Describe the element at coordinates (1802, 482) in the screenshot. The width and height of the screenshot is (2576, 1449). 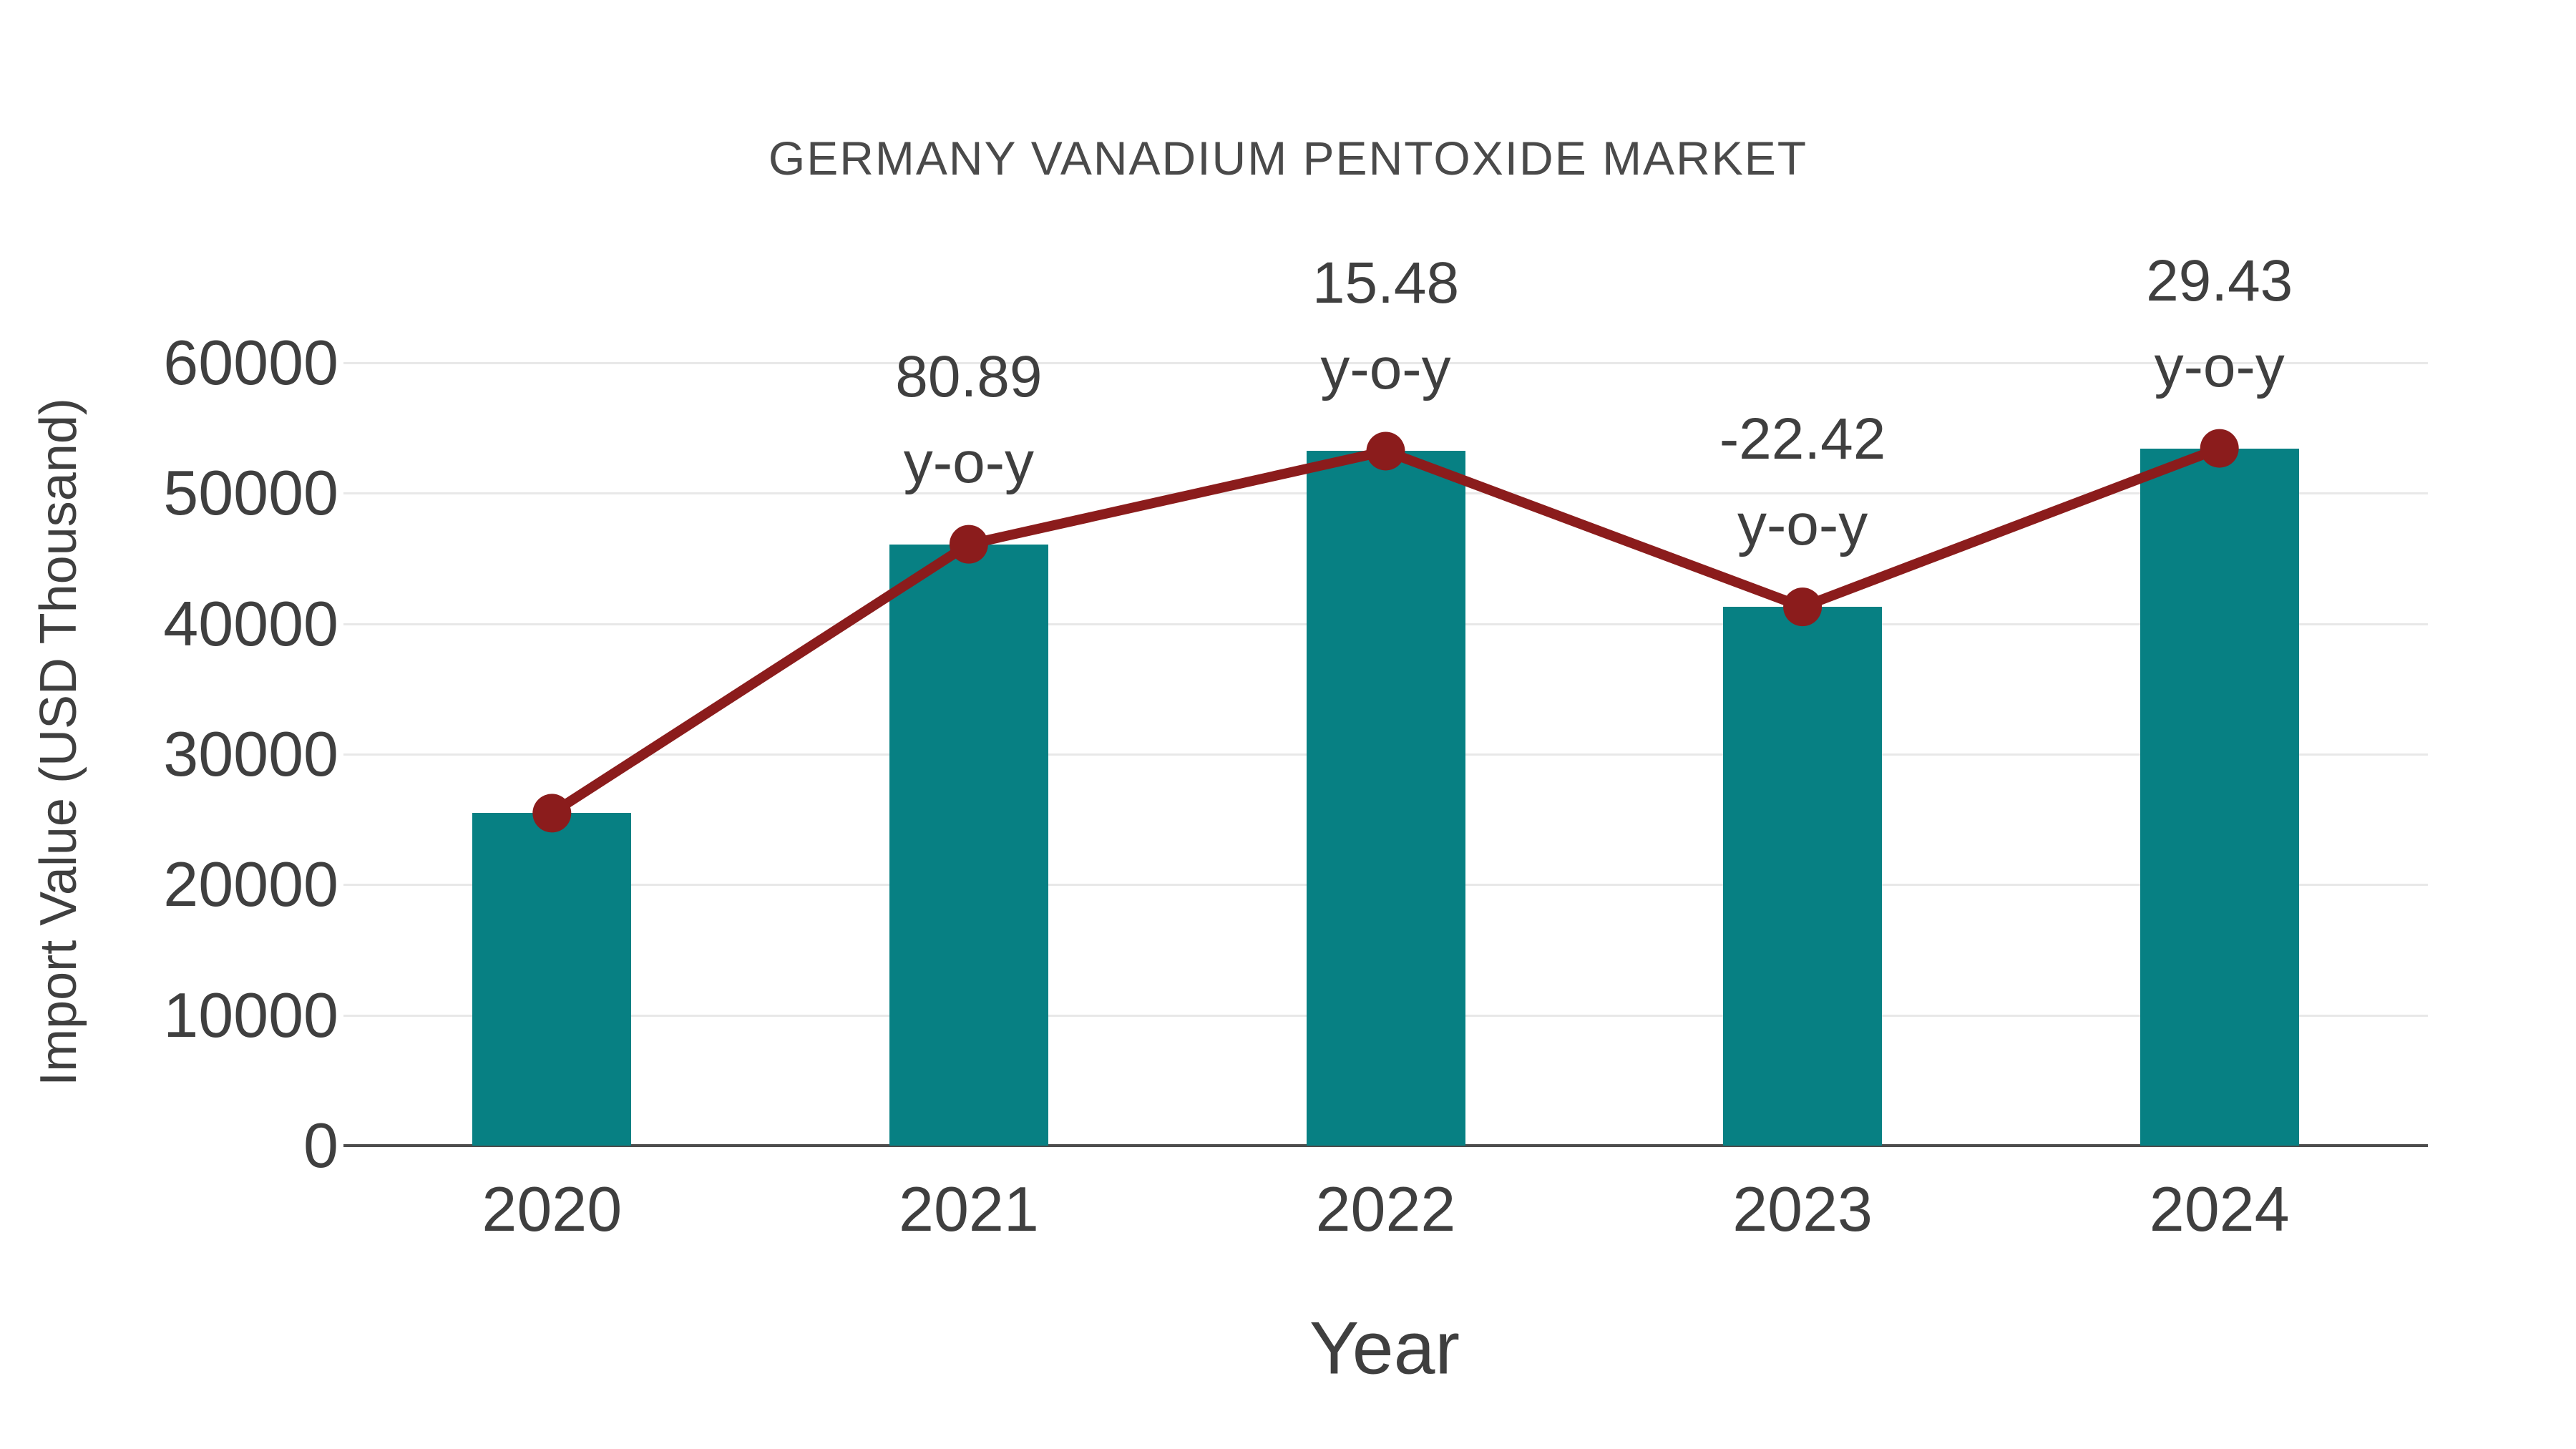
I see `annotation-2023: -22.42 y-o-y` at that location.